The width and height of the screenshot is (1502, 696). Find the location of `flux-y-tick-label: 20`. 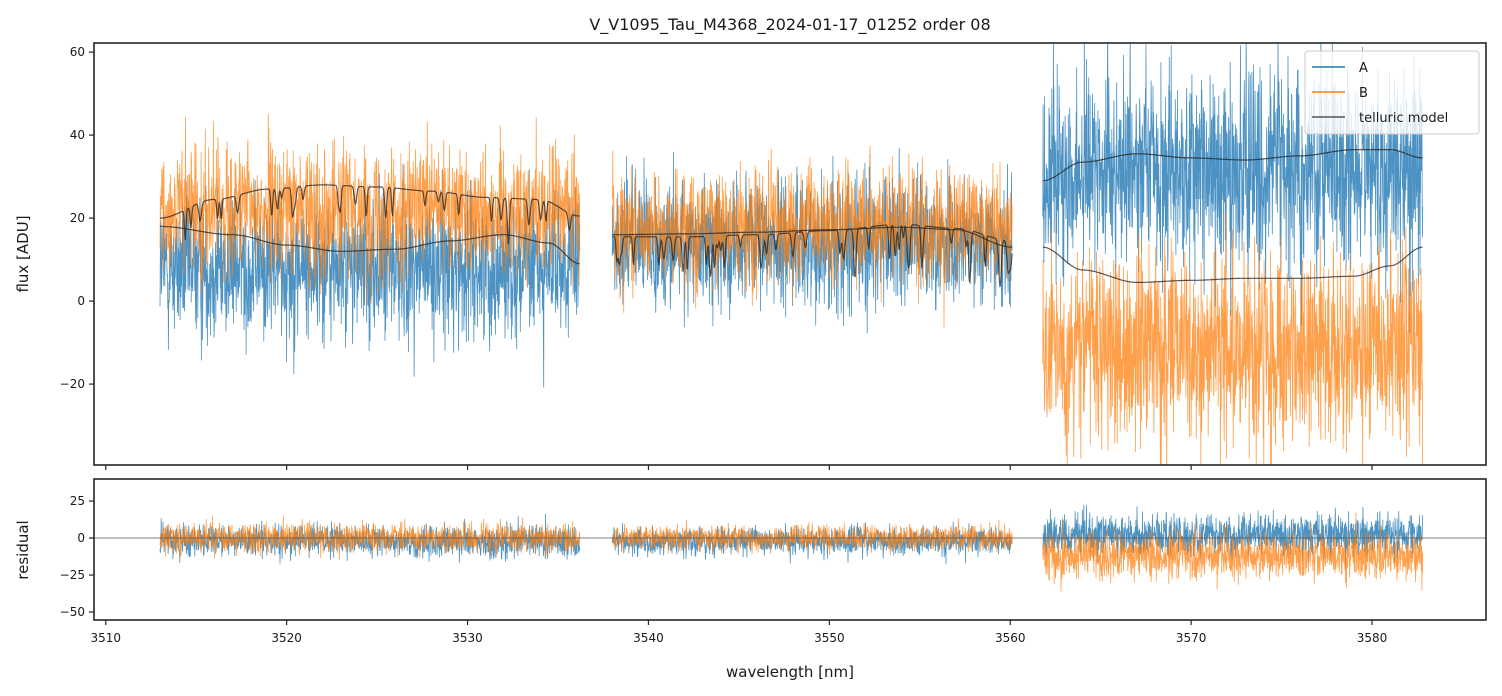

flux-y-tick-label: 20 is located at coordinates (77, 218).